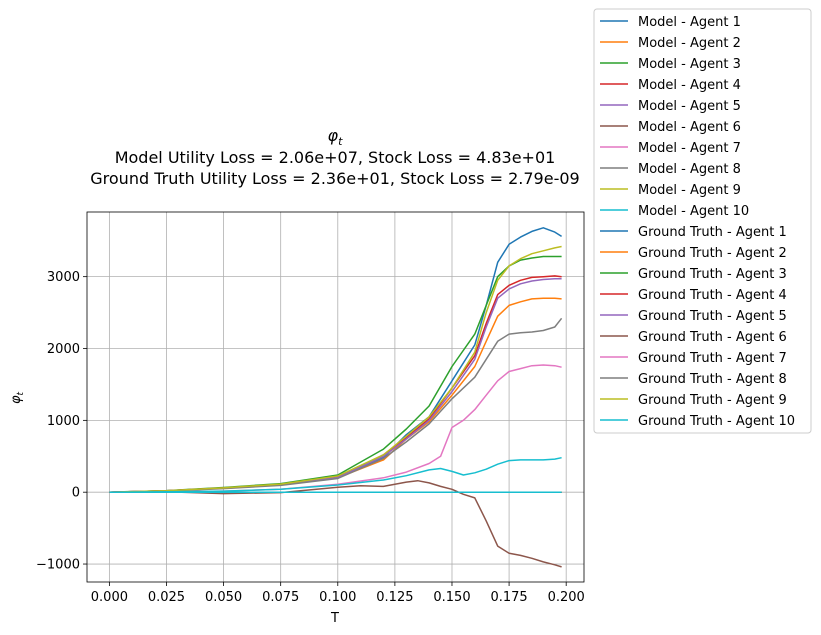 Image resolution: width=821 pixels, height=635 pixels. What do you see at coordinates (689, 106) in the screenshot?
I see `legend-label: Model - Agent 5` at bounding box center [689, 106].